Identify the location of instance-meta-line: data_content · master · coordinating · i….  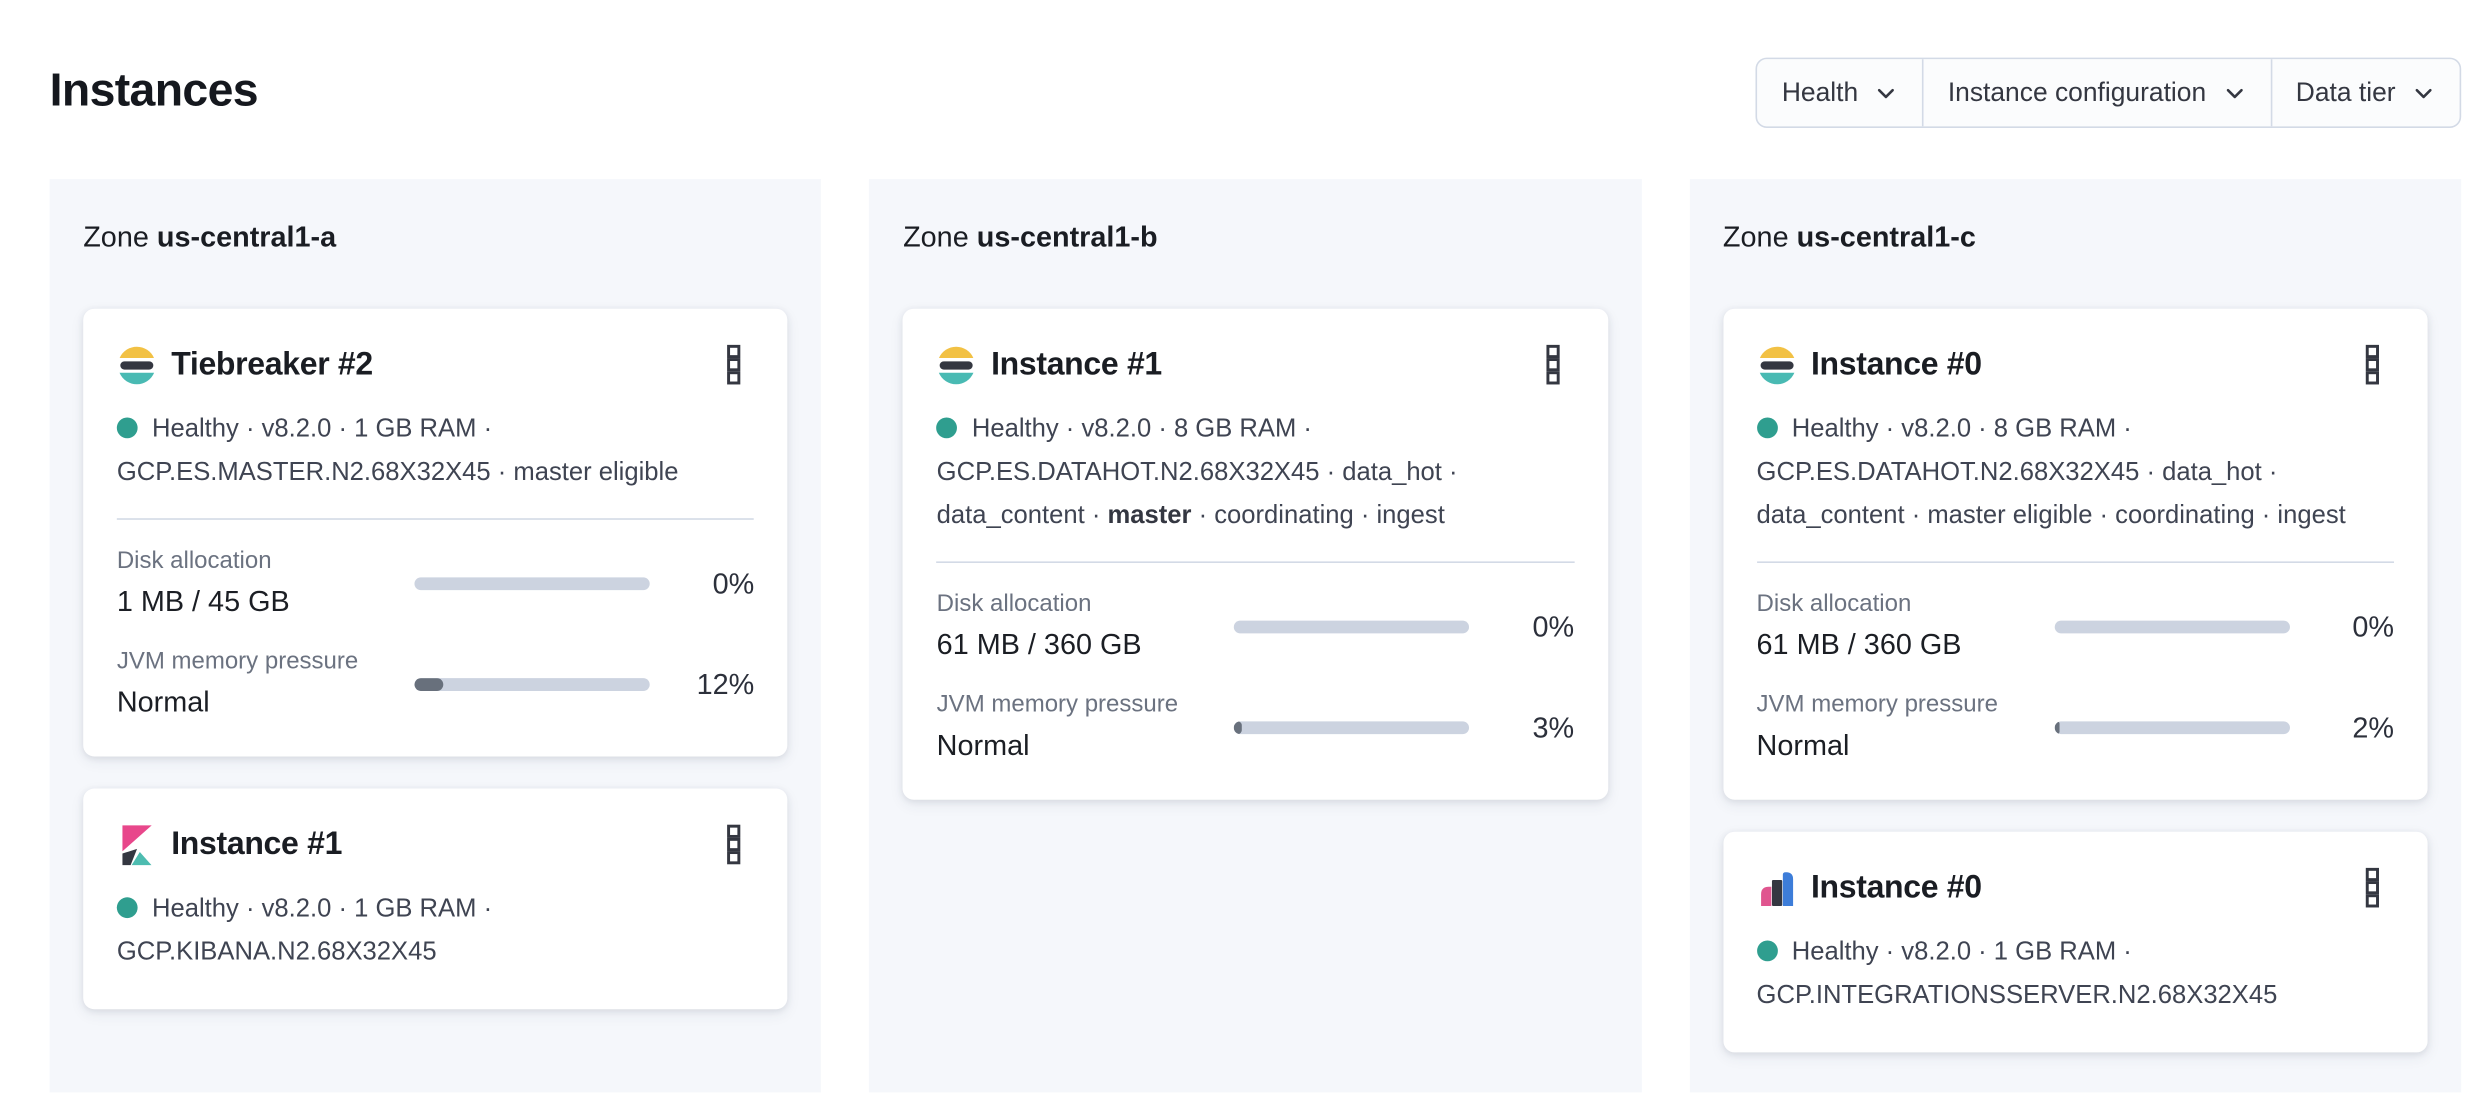
(1255, 515).